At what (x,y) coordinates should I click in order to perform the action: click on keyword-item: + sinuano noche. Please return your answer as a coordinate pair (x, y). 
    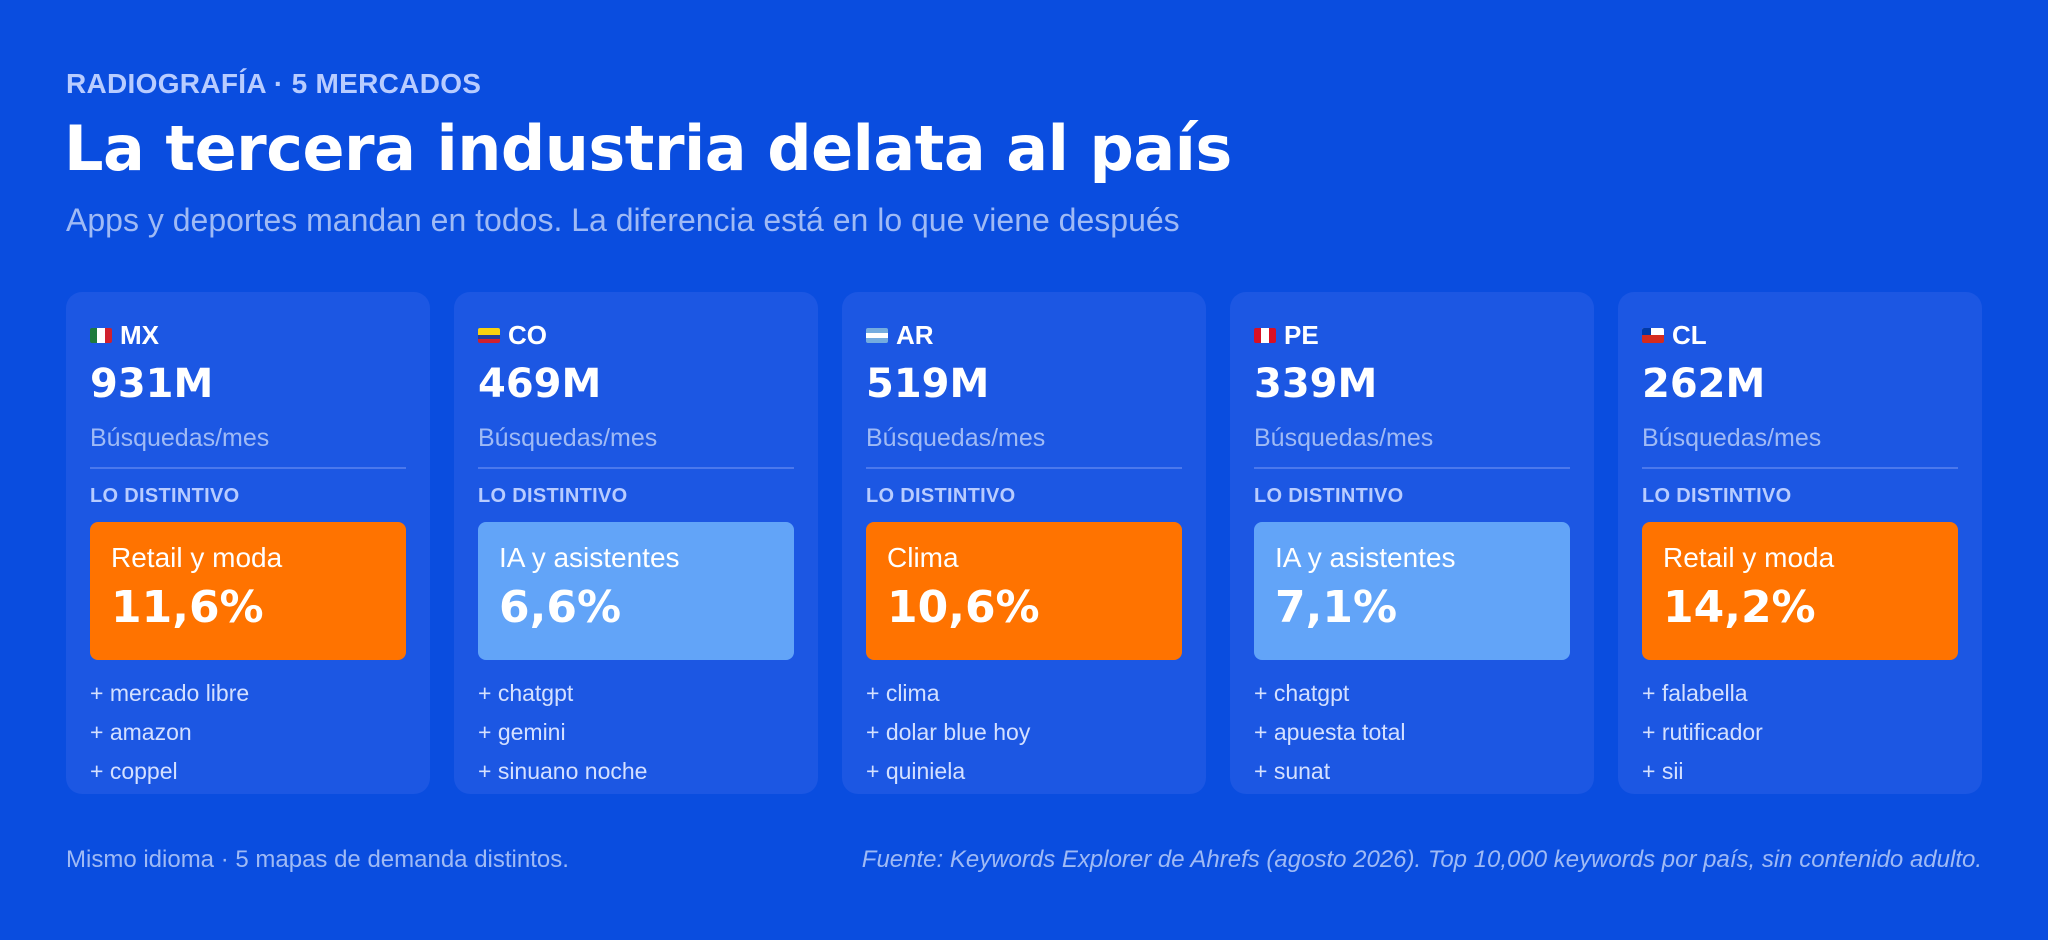
    Looking at the image, I should click on (563, 771).